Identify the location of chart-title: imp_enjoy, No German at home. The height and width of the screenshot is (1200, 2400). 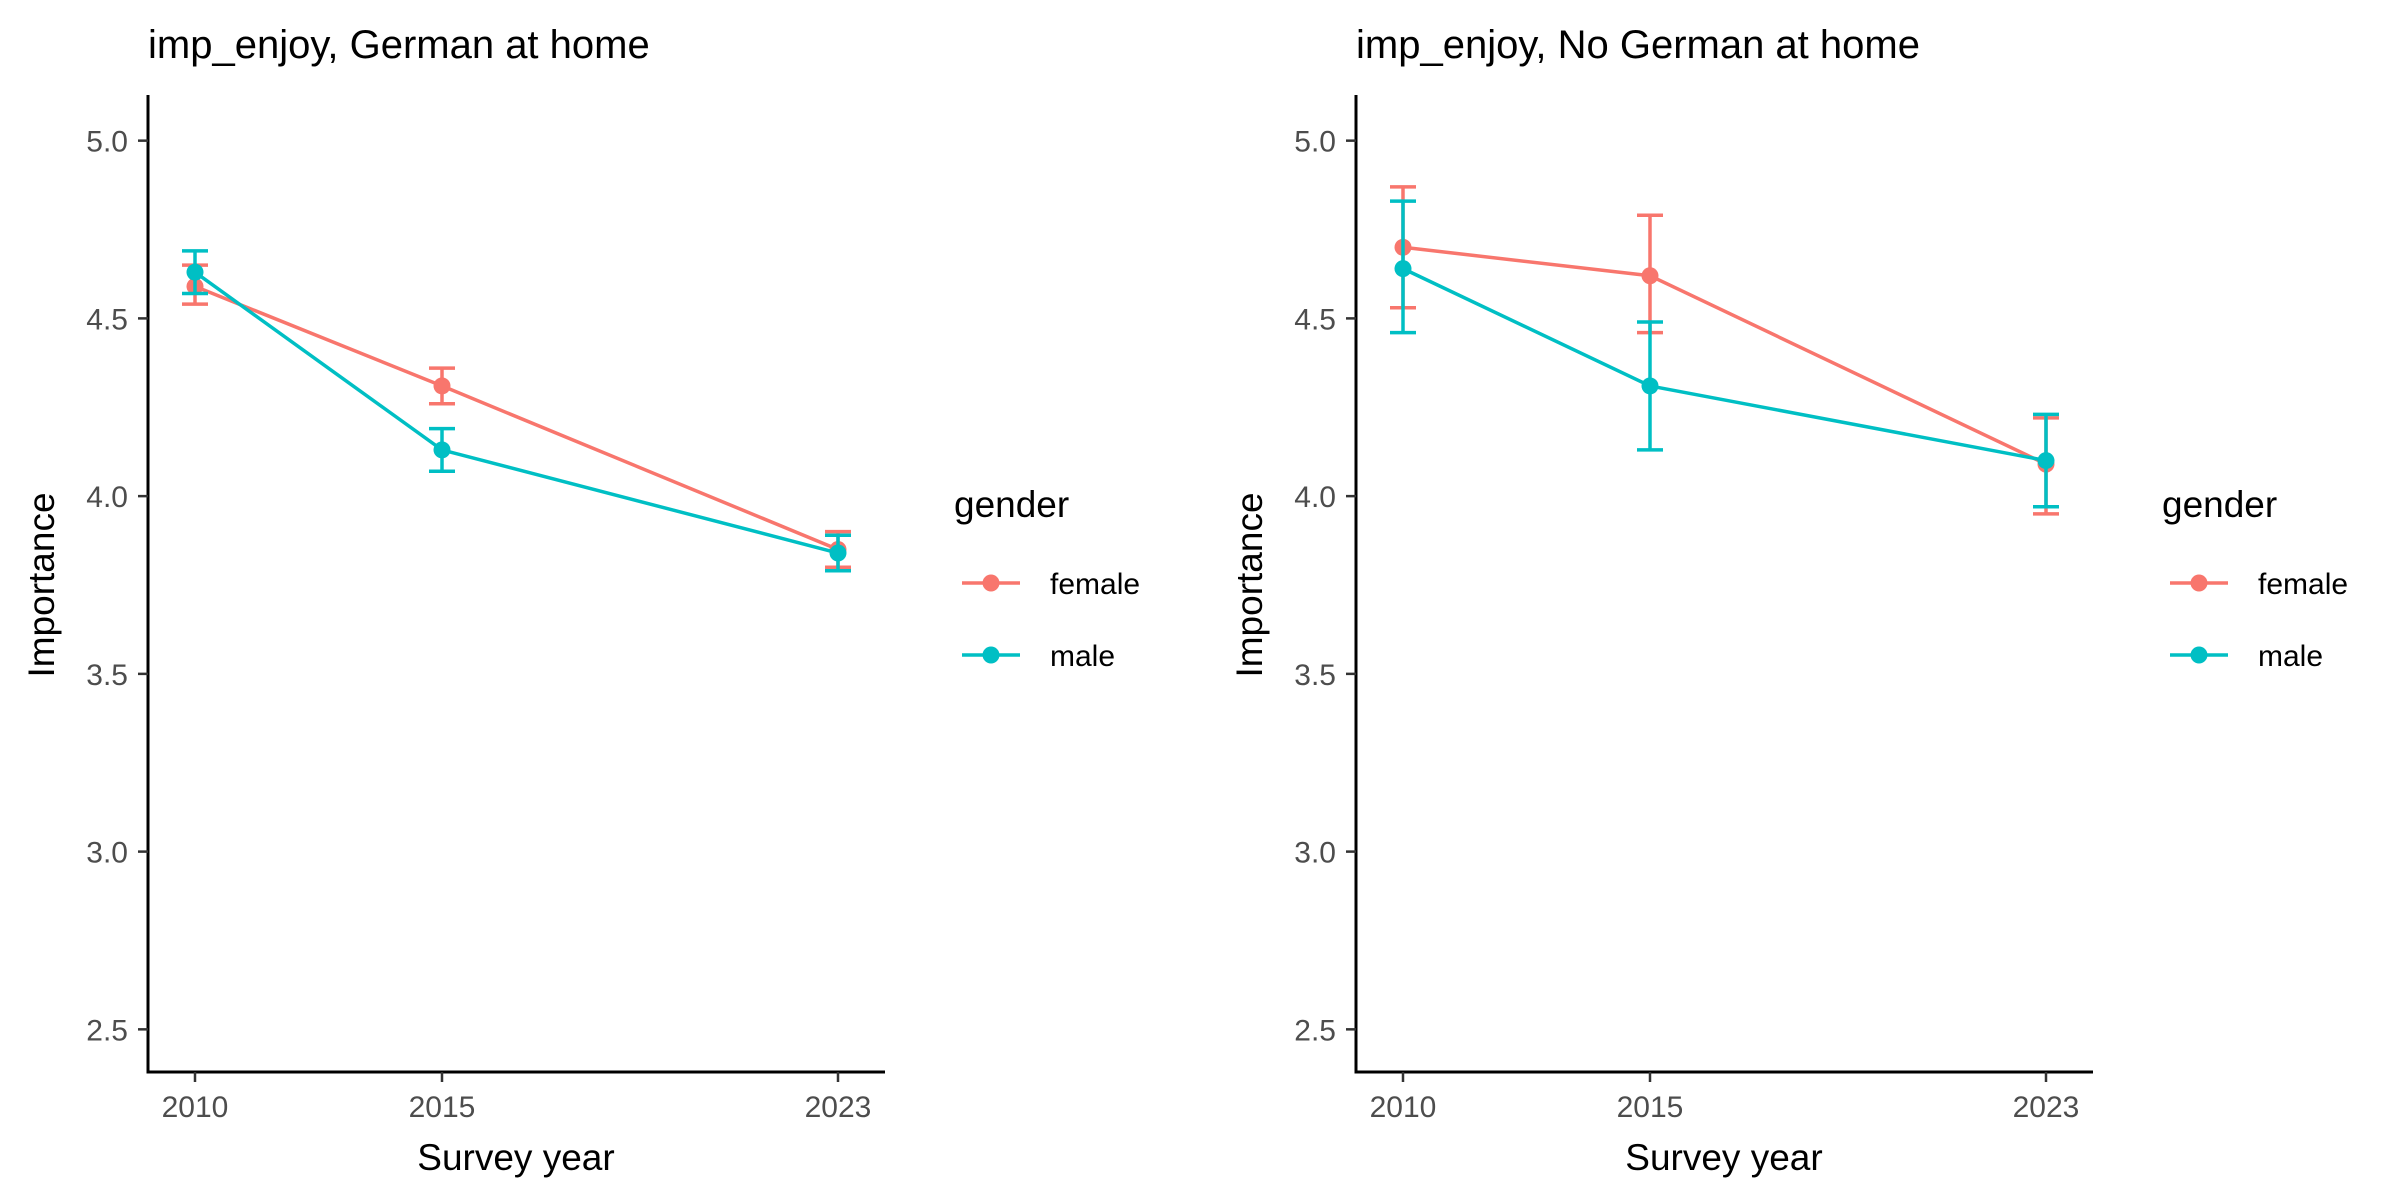
(1638, 45).